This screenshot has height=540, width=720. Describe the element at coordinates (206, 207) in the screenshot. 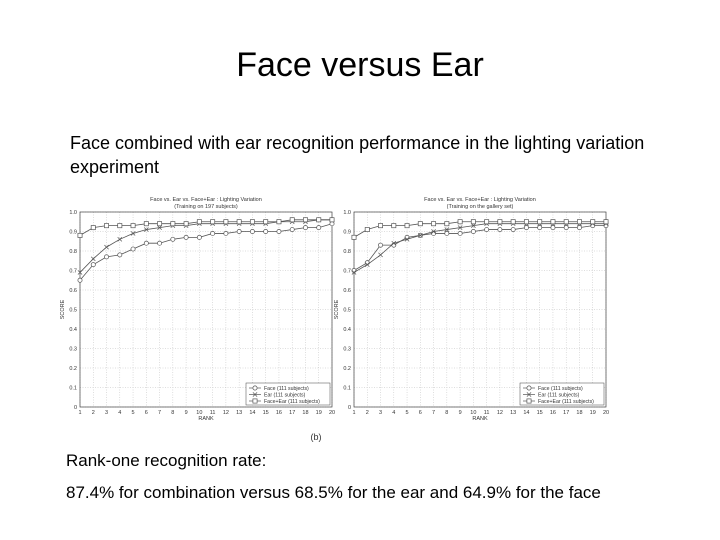

I see `chart-subtitle: (Training on 197 subjects)` at that location.